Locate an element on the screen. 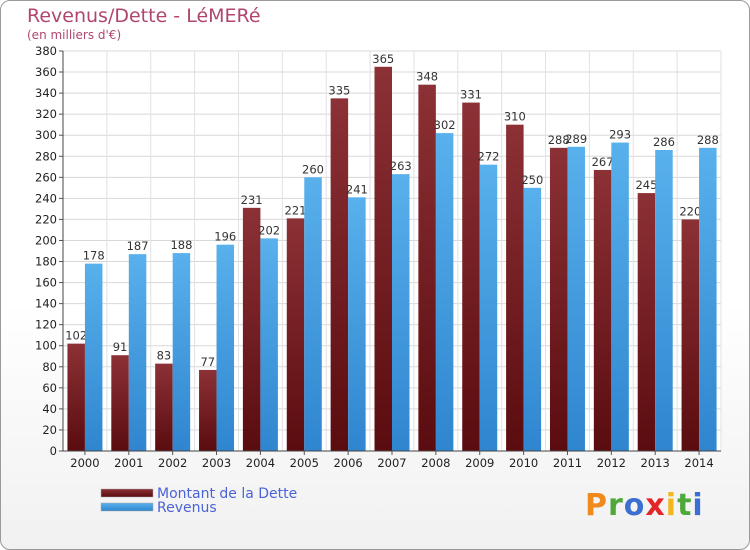  data-label-debt: 288 is located at coordinates (559, 140).